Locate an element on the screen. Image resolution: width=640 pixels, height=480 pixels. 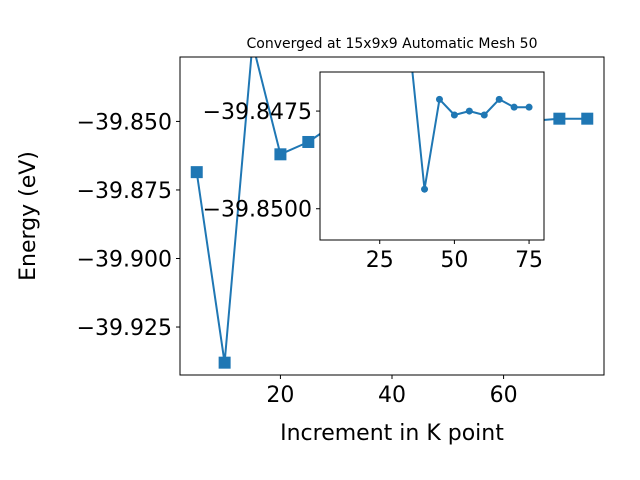
inset-x-ticks: 25 50 75 is located at coordinates (454, 256).